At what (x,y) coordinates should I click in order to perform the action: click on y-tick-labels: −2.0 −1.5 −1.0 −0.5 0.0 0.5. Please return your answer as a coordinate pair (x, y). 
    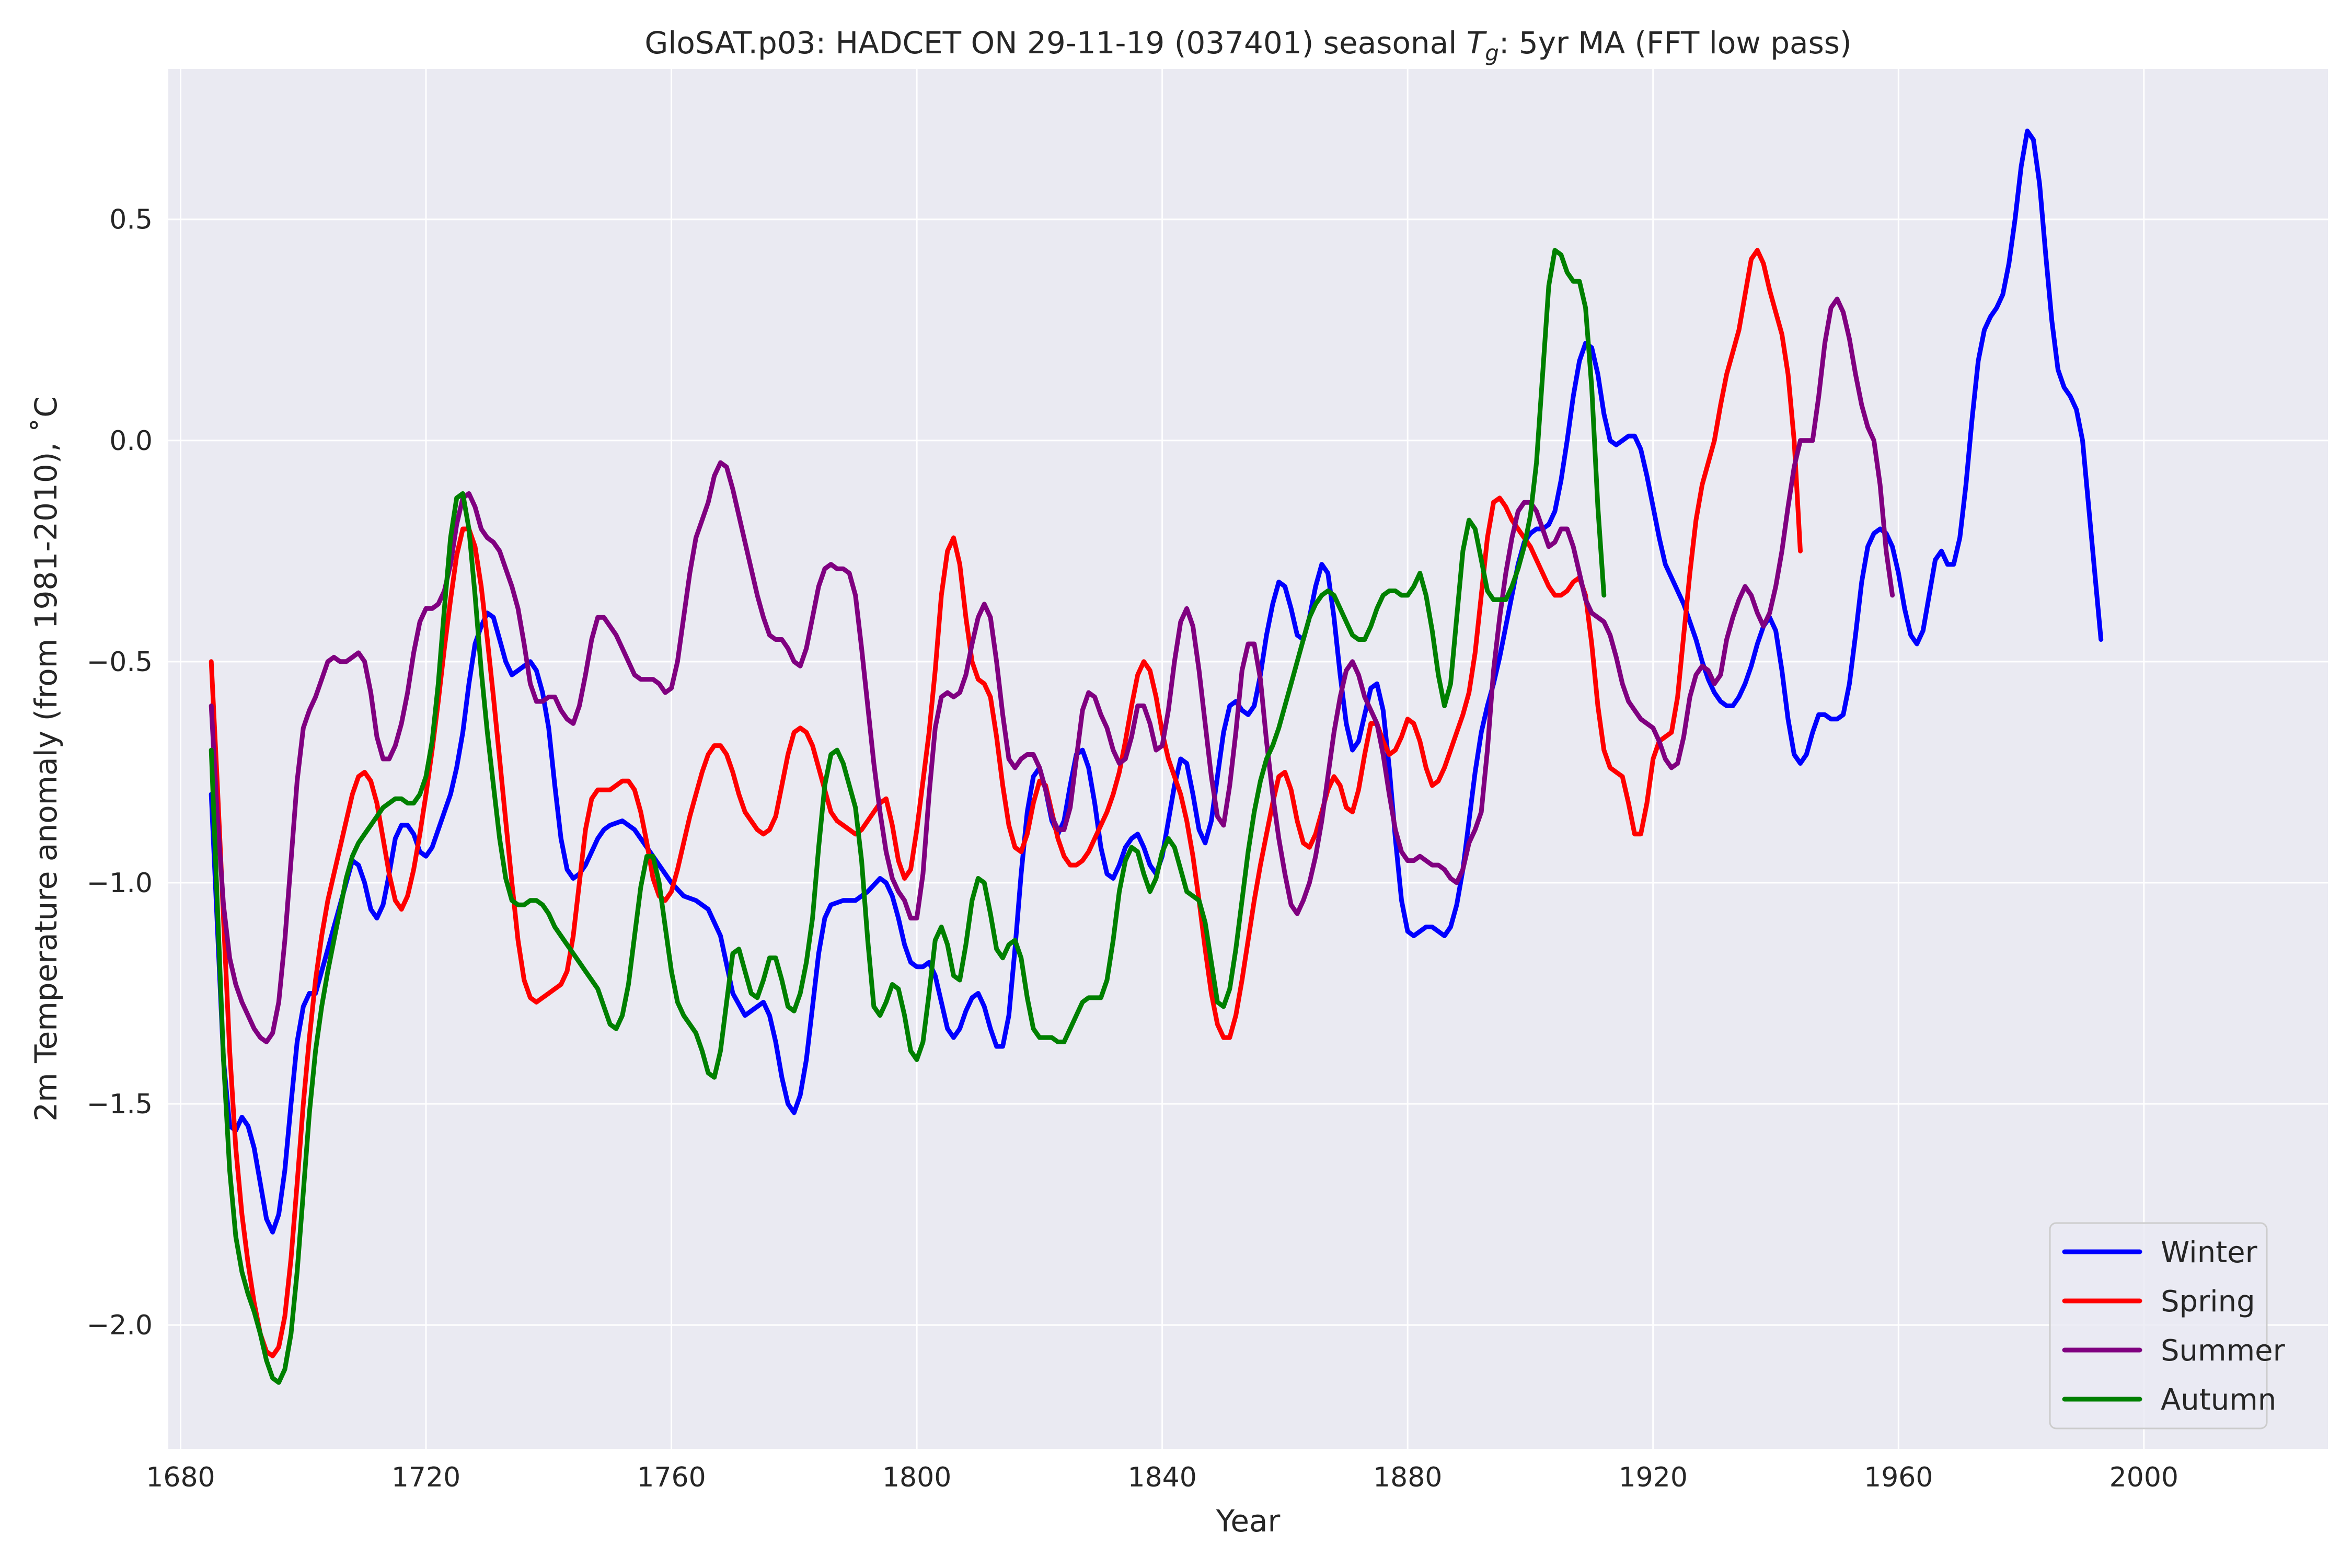
    Looking at the image, I should click on (120, 772).